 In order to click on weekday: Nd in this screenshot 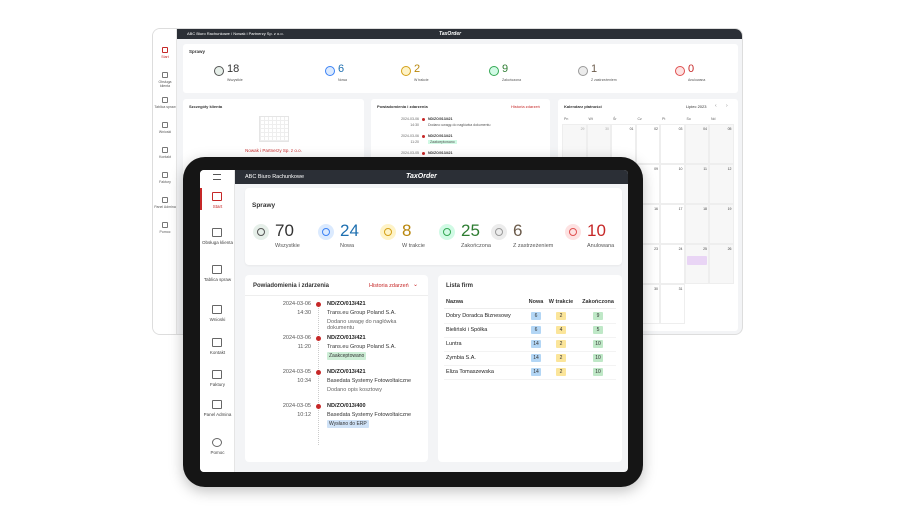, I will do `click(713, 119)`.